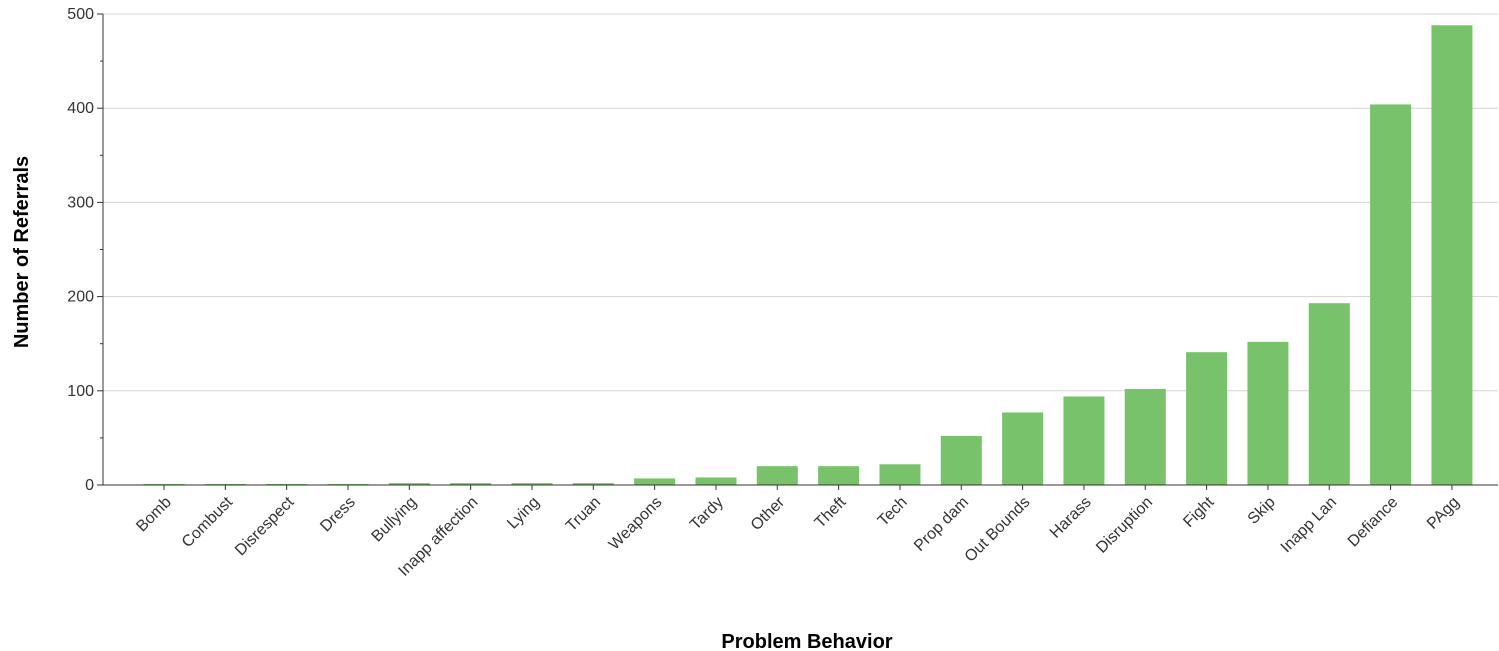  What do you see at coordinates (1391, 295) in the screenshot?
I see `bar-defiance` at bounding box center [1391, 295].